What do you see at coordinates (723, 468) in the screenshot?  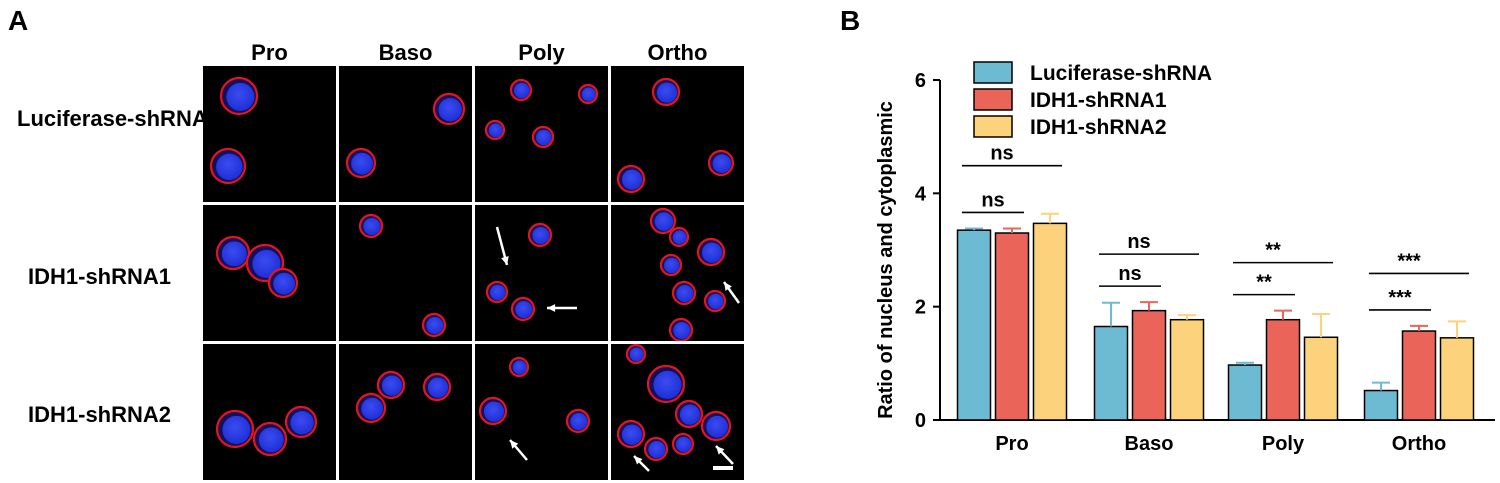 I see `scale-bar` at bounding box center [723, 468].